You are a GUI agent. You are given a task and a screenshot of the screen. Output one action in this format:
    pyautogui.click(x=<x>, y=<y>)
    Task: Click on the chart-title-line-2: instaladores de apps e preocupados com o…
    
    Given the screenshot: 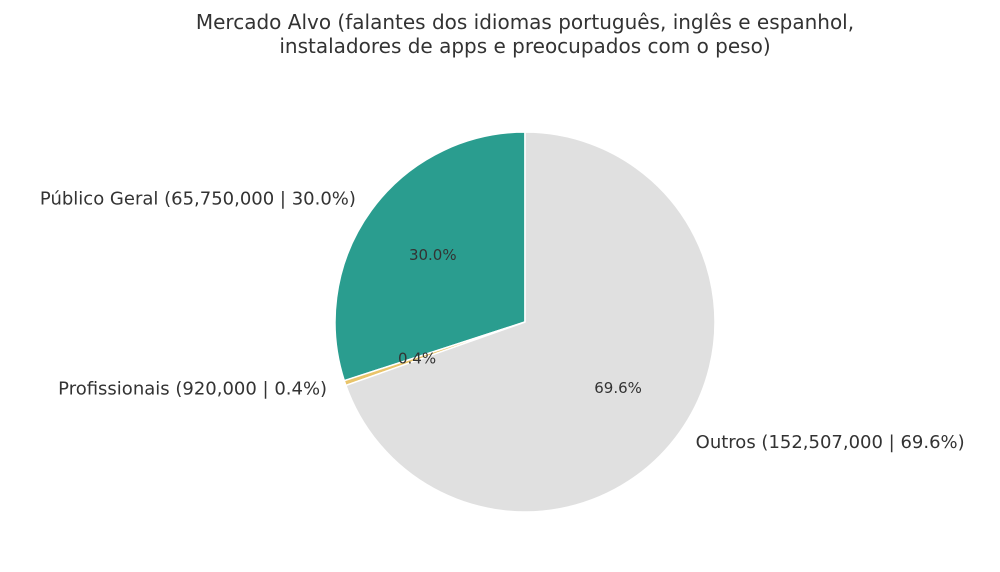 What is the action you would take?
    pyautogui.click(x=524, y=46)
    